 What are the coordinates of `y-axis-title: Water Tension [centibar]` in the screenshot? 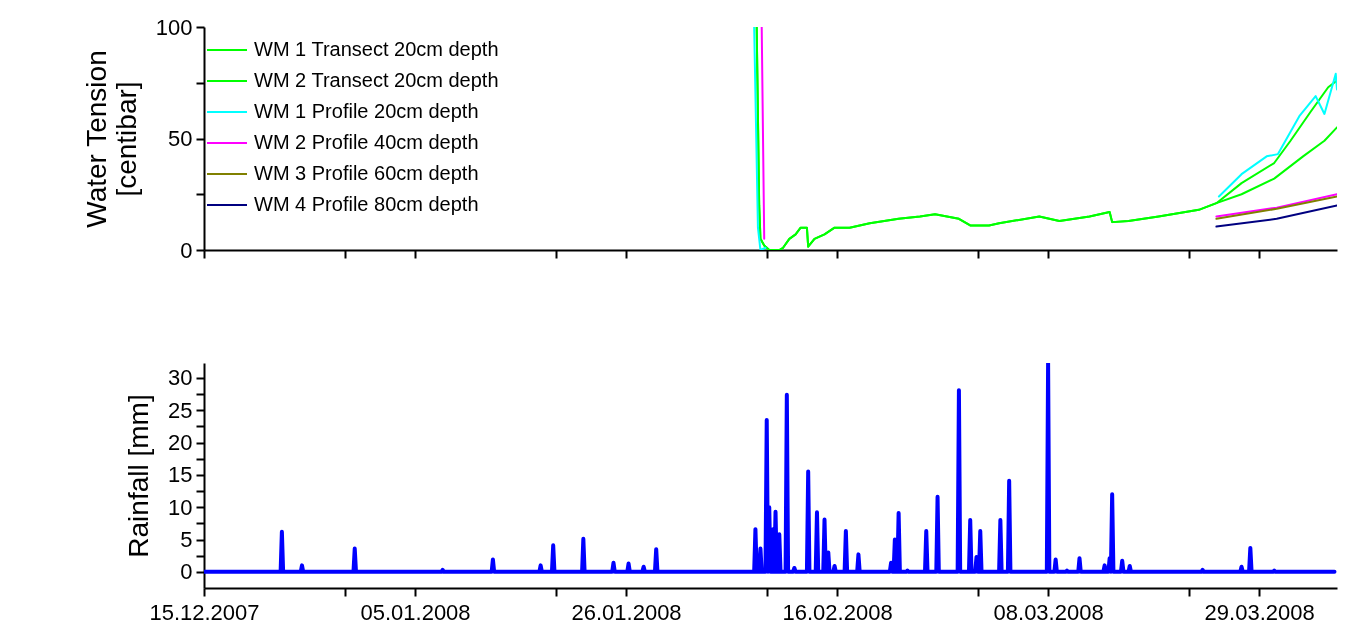 It's located at (111, 139).